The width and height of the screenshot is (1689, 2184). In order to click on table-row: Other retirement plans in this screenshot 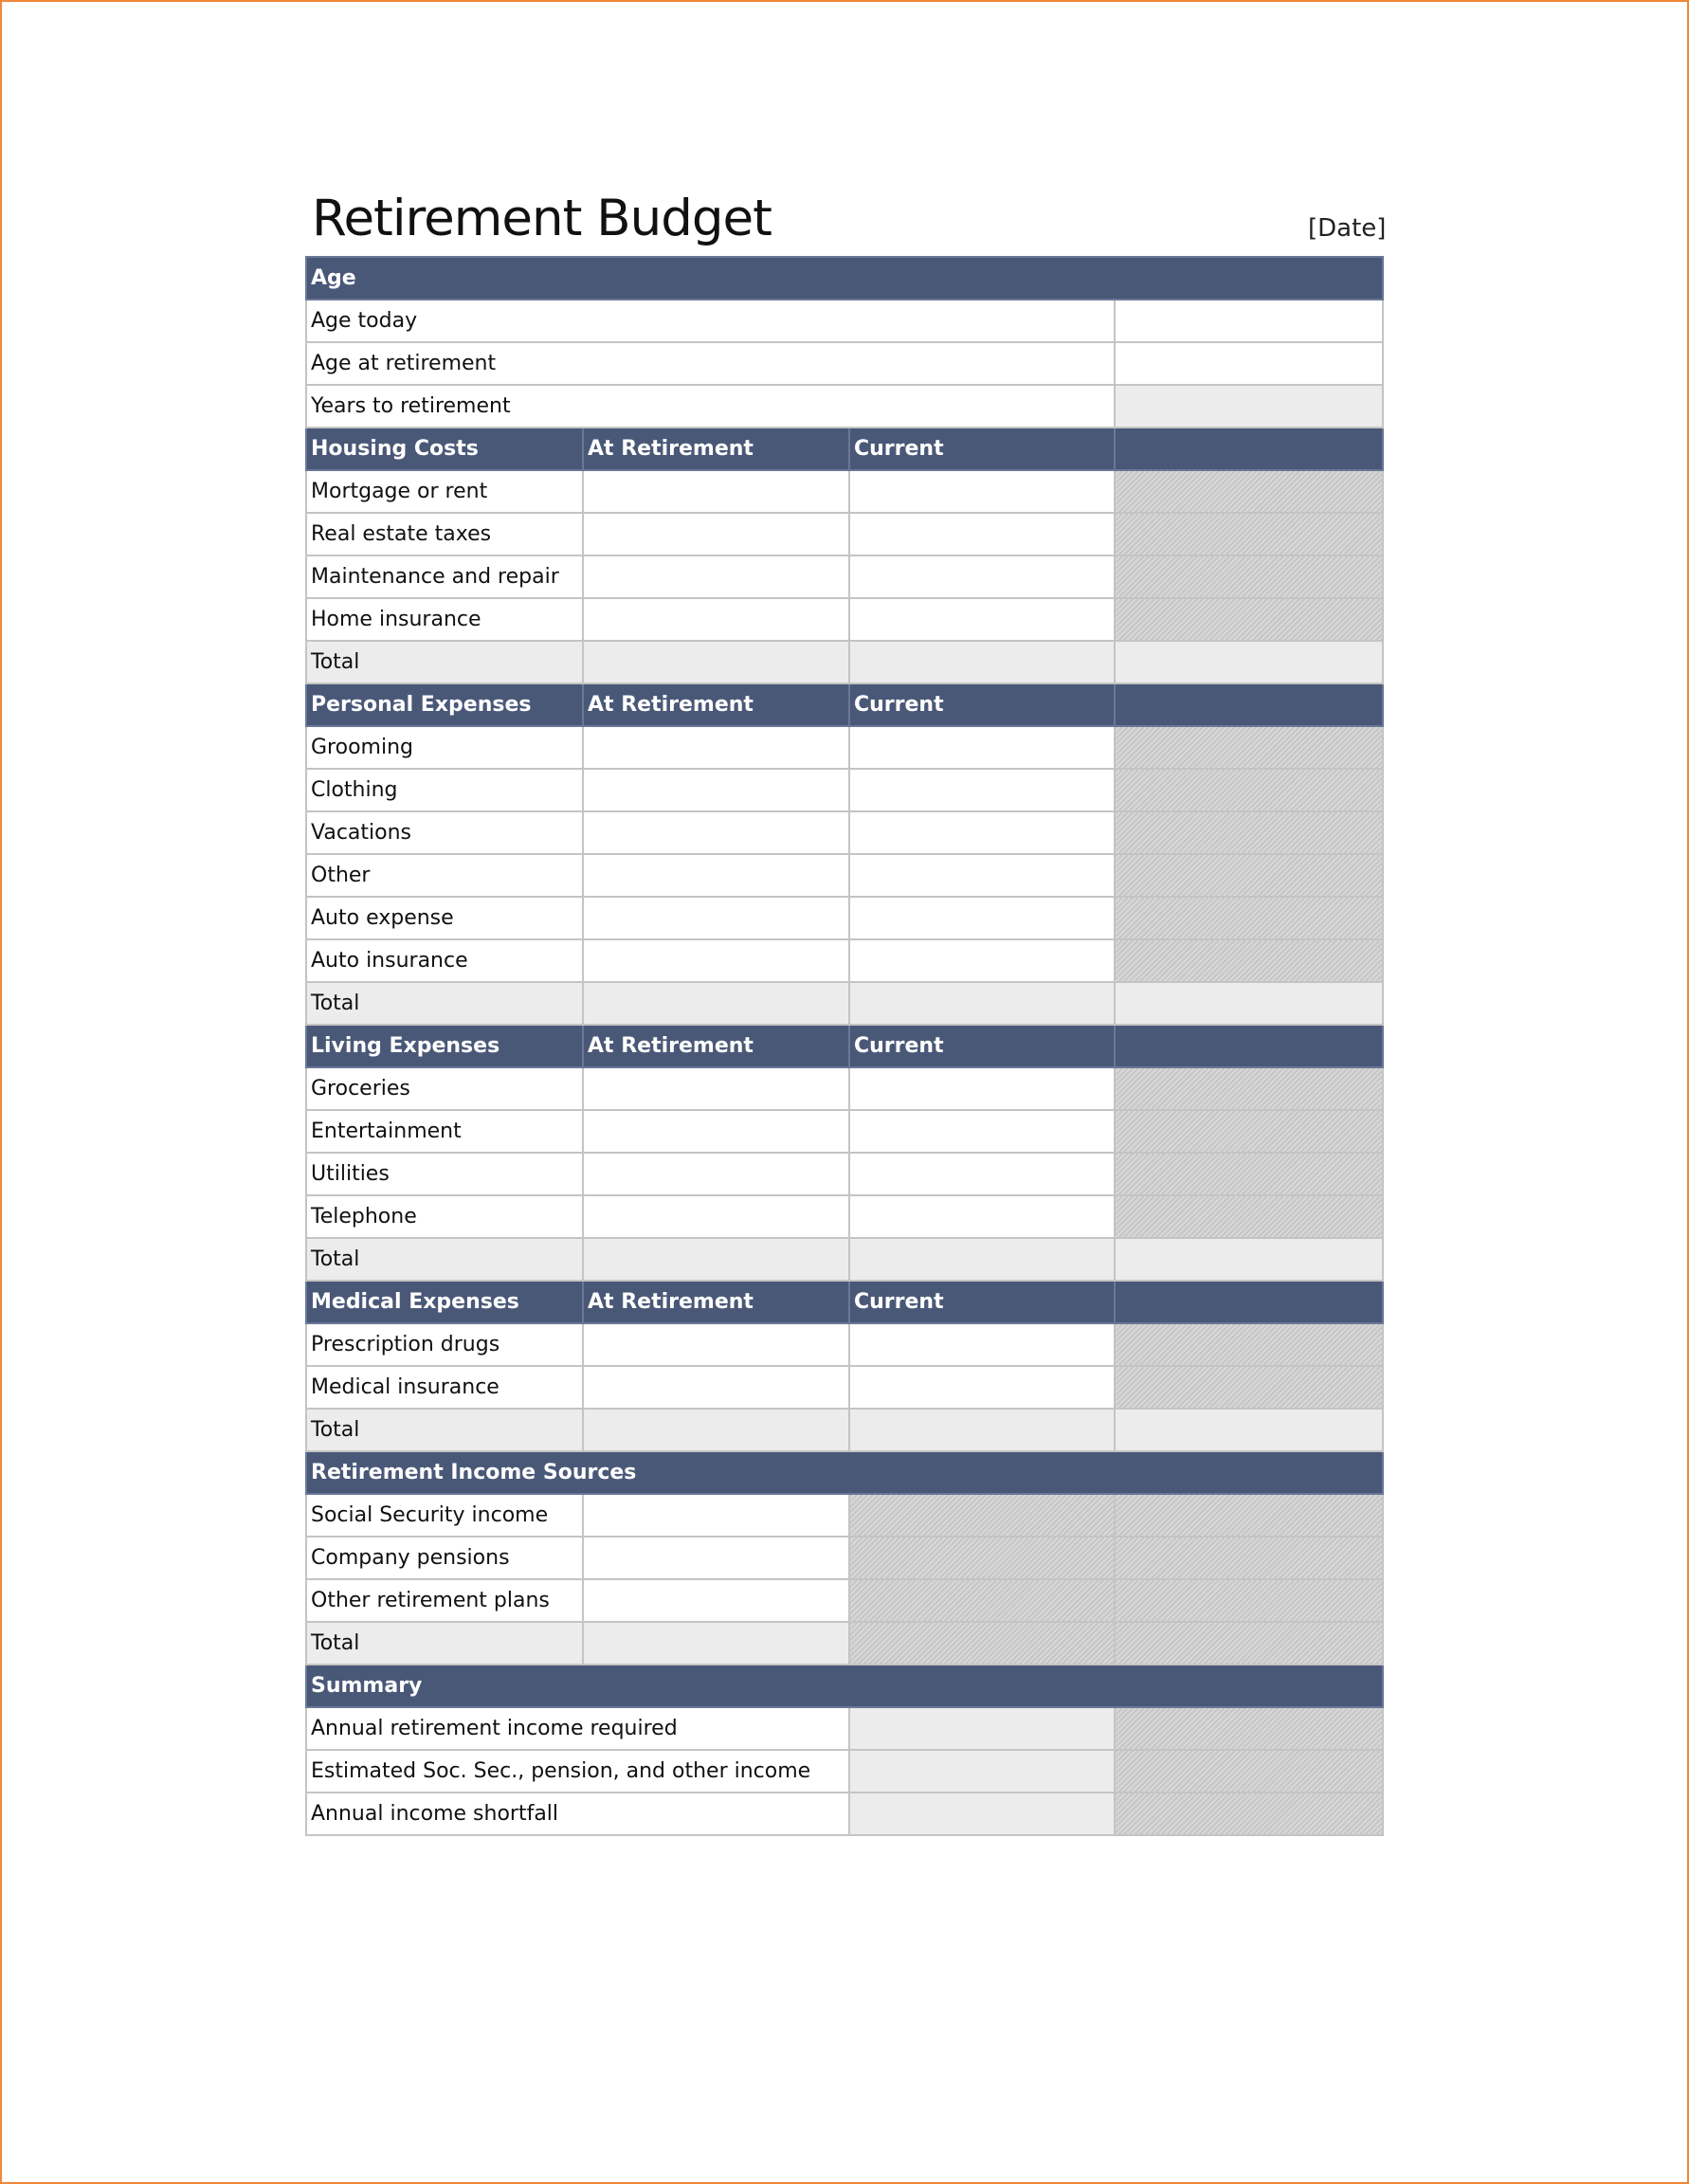, I will do `click(845, 1600)`.